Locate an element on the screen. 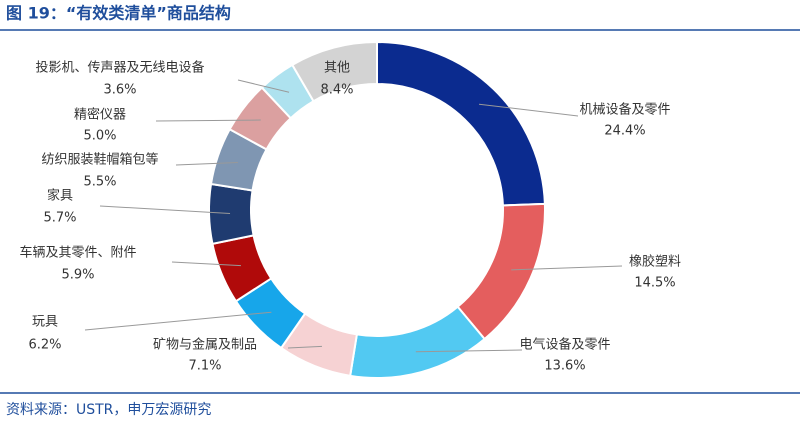  value-label: 7.1% is located at coordinates (204, 366).